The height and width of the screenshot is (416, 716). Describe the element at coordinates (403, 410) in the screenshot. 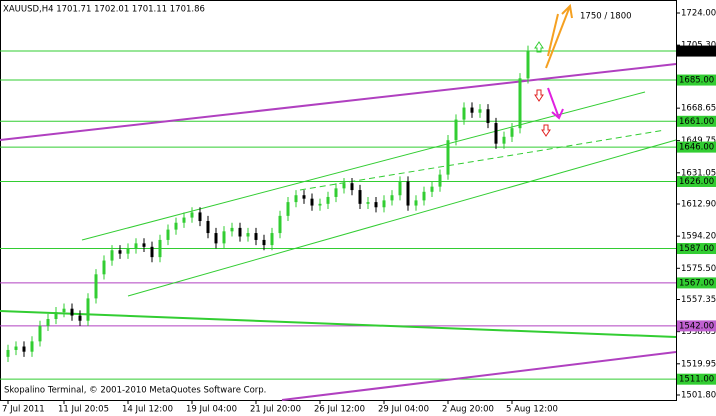

I see `x-tick-label: 29 Jul 04:00` at that location.